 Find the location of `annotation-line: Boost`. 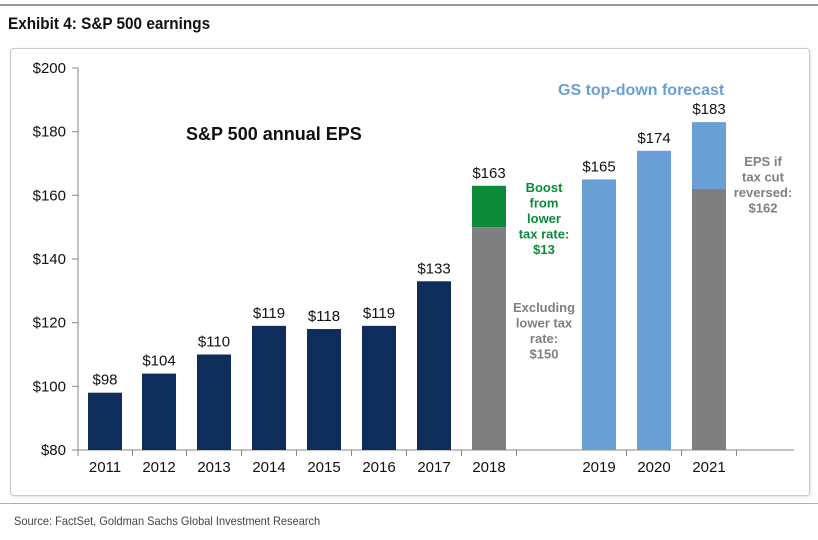

annotation-line: Boost is located at coordinates (545, 187).